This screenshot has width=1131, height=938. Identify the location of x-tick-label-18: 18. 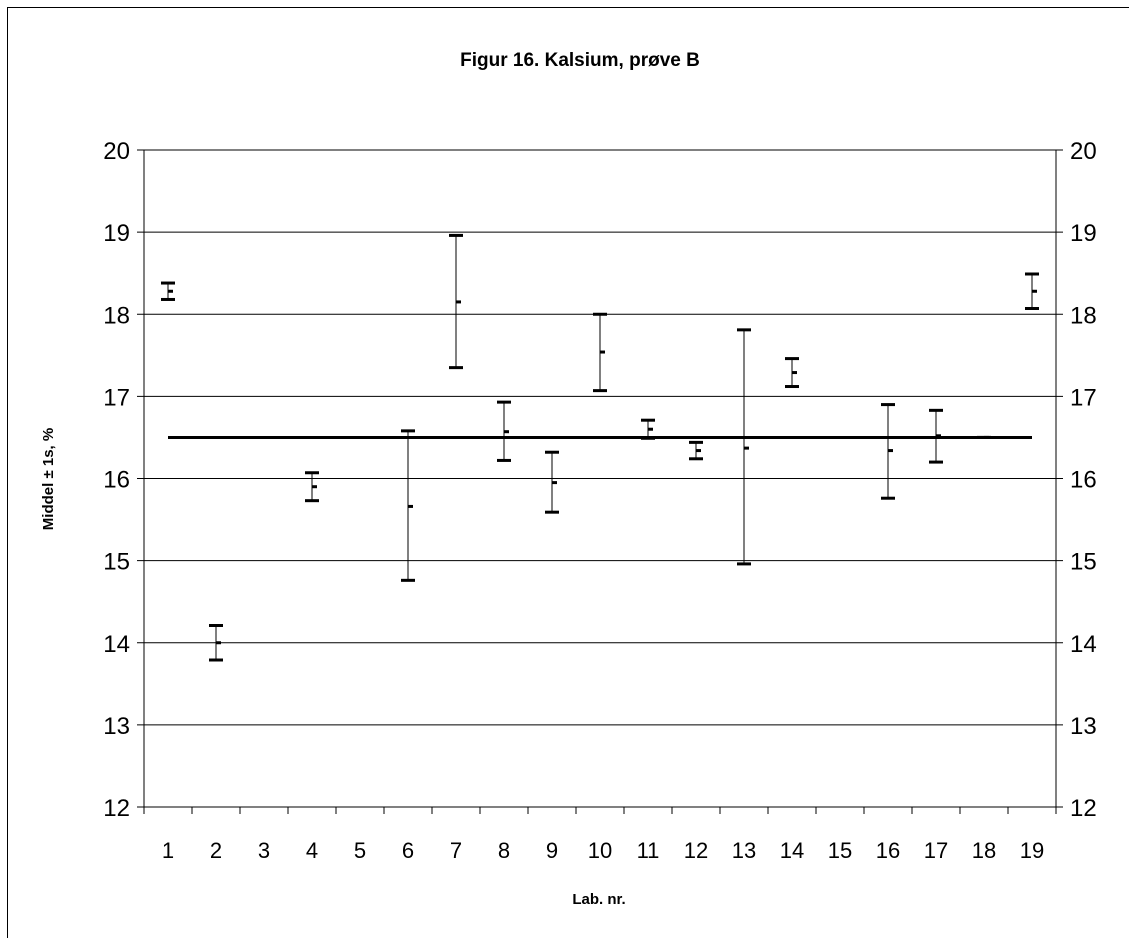
(984, 850).